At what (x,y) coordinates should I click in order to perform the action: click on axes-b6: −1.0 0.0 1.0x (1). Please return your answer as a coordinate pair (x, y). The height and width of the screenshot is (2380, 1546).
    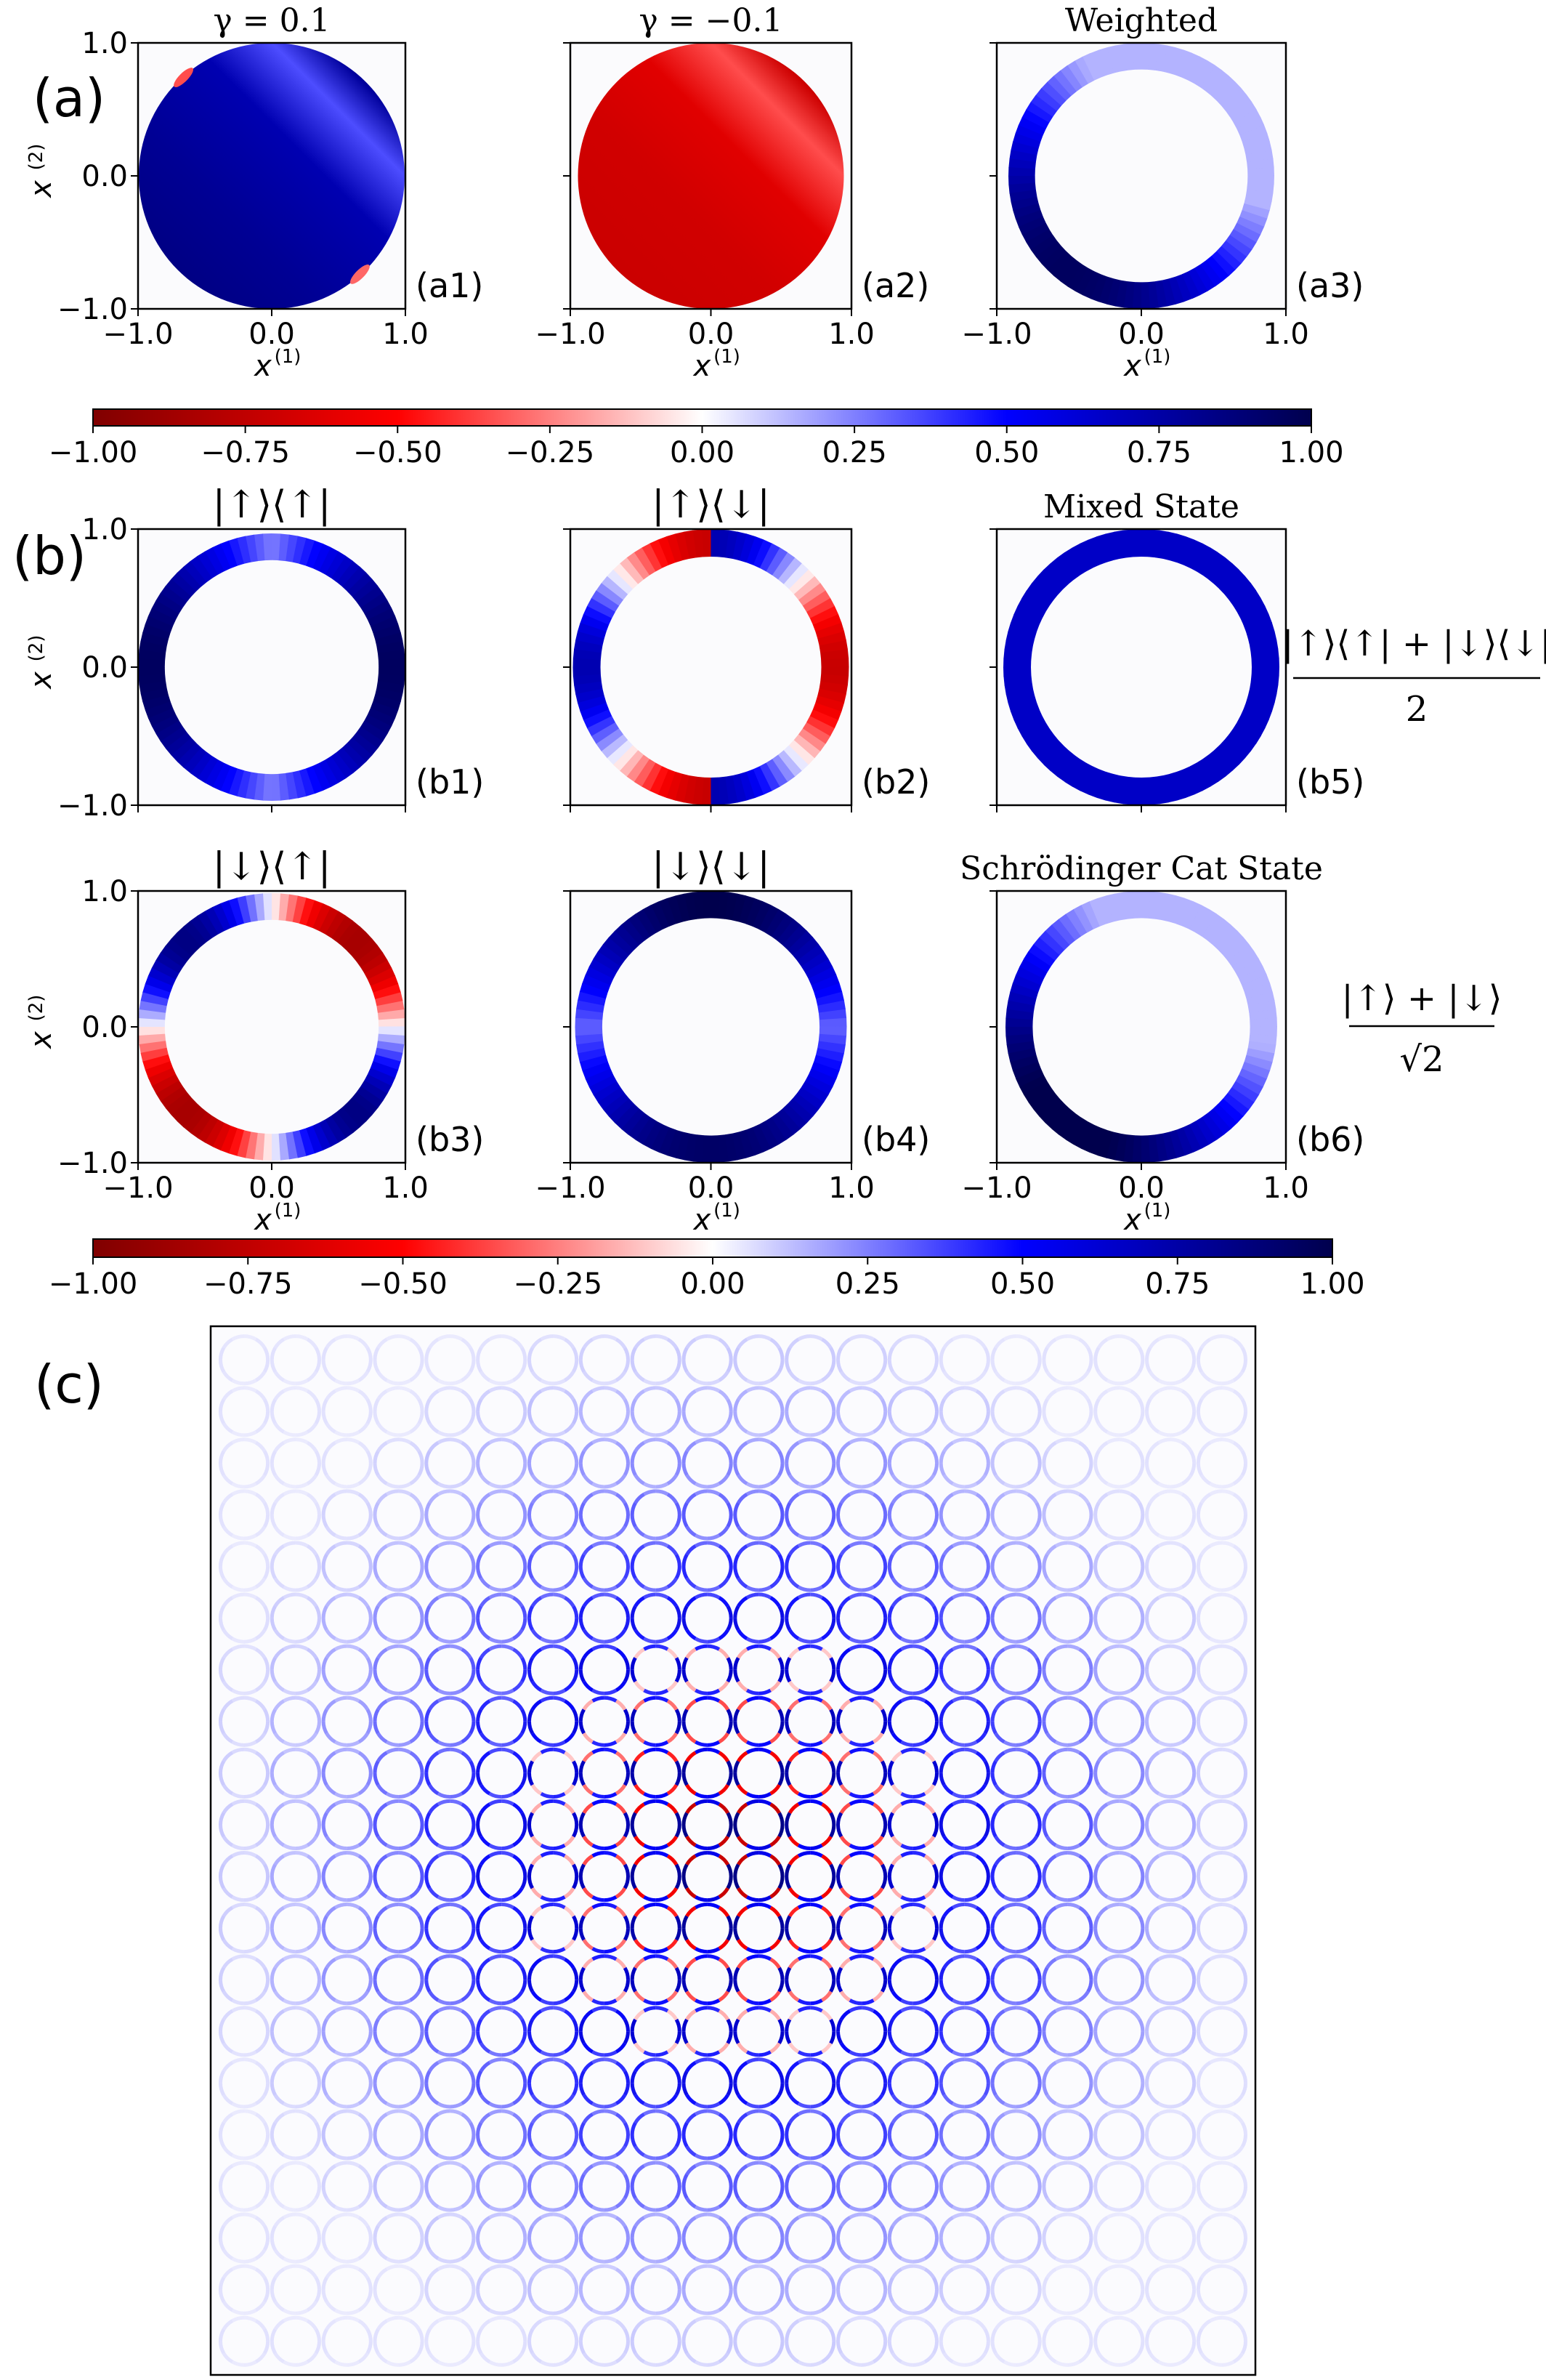
    Looking at the image, I should click on (1135, 1063).